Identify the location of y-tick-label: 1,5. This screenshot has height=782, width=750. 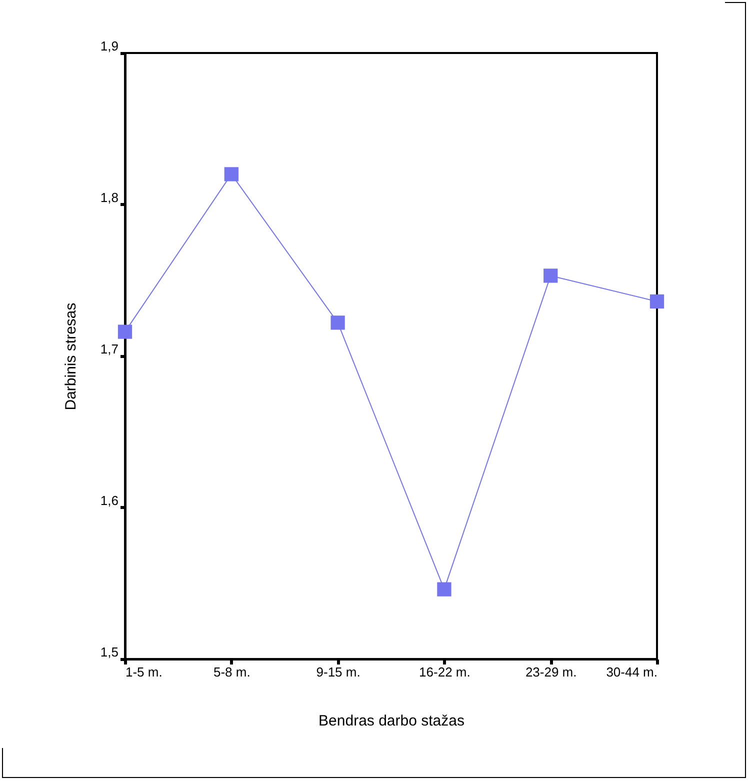
(109, 652).